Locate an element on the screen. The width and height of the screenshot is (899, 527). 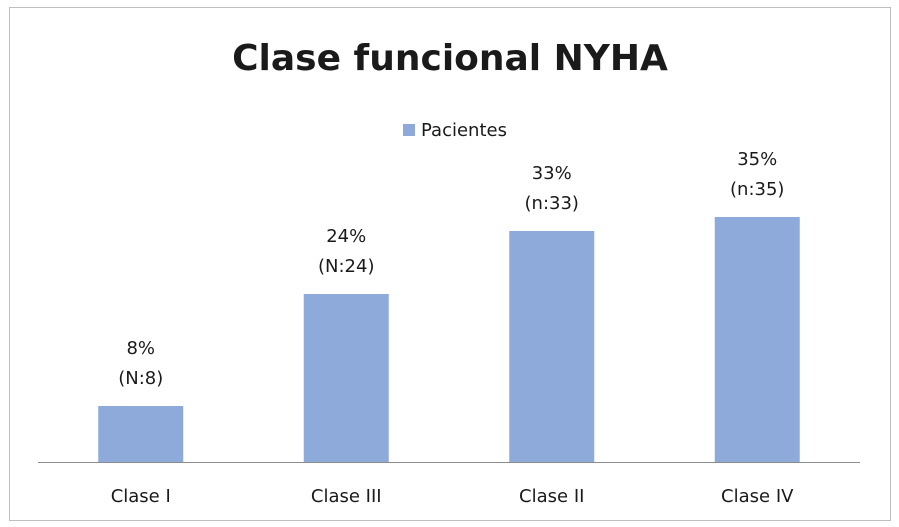
count-label: (N:8) is located at coordinates (140, 378).